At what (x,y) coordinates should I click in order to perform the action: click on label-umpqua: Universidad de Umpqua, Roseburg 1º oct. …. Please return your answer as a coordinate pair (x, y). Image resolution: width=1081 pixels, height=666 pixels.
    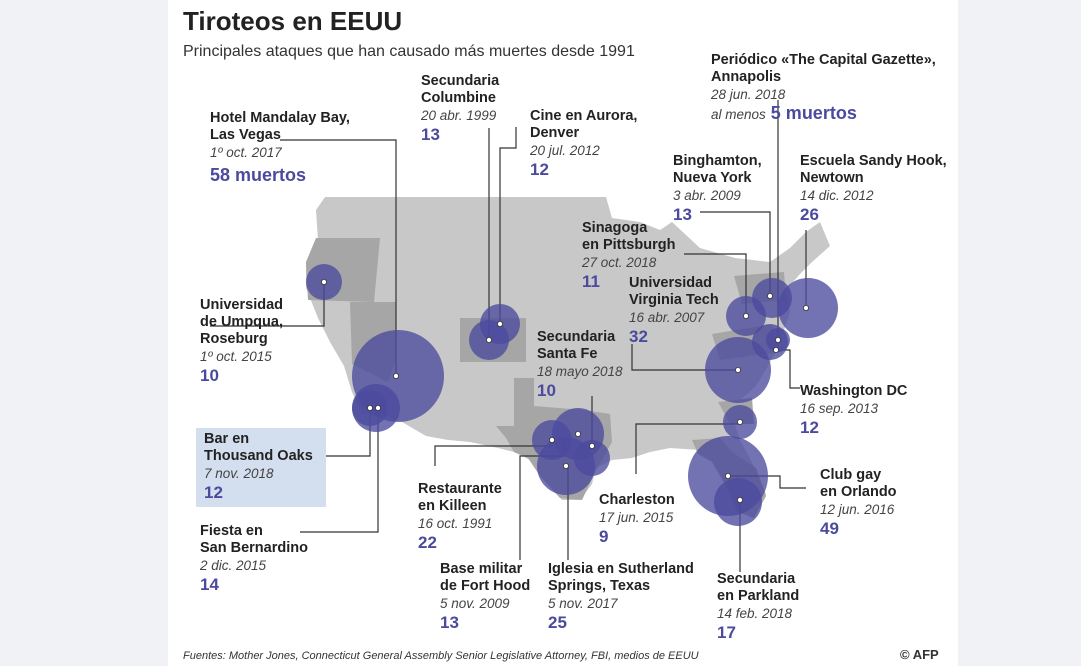
    Looking at the image, I should click on (241, 340).